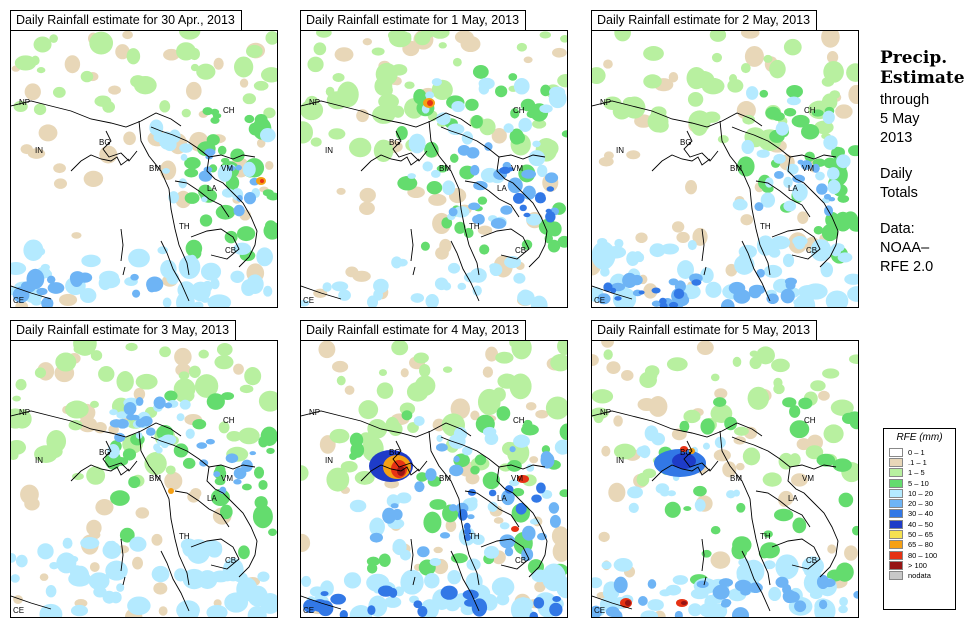  Describe the element at coordinates (922, 78) in the screenshot. I see `sidebar-heading-2: Estimate` at that location.